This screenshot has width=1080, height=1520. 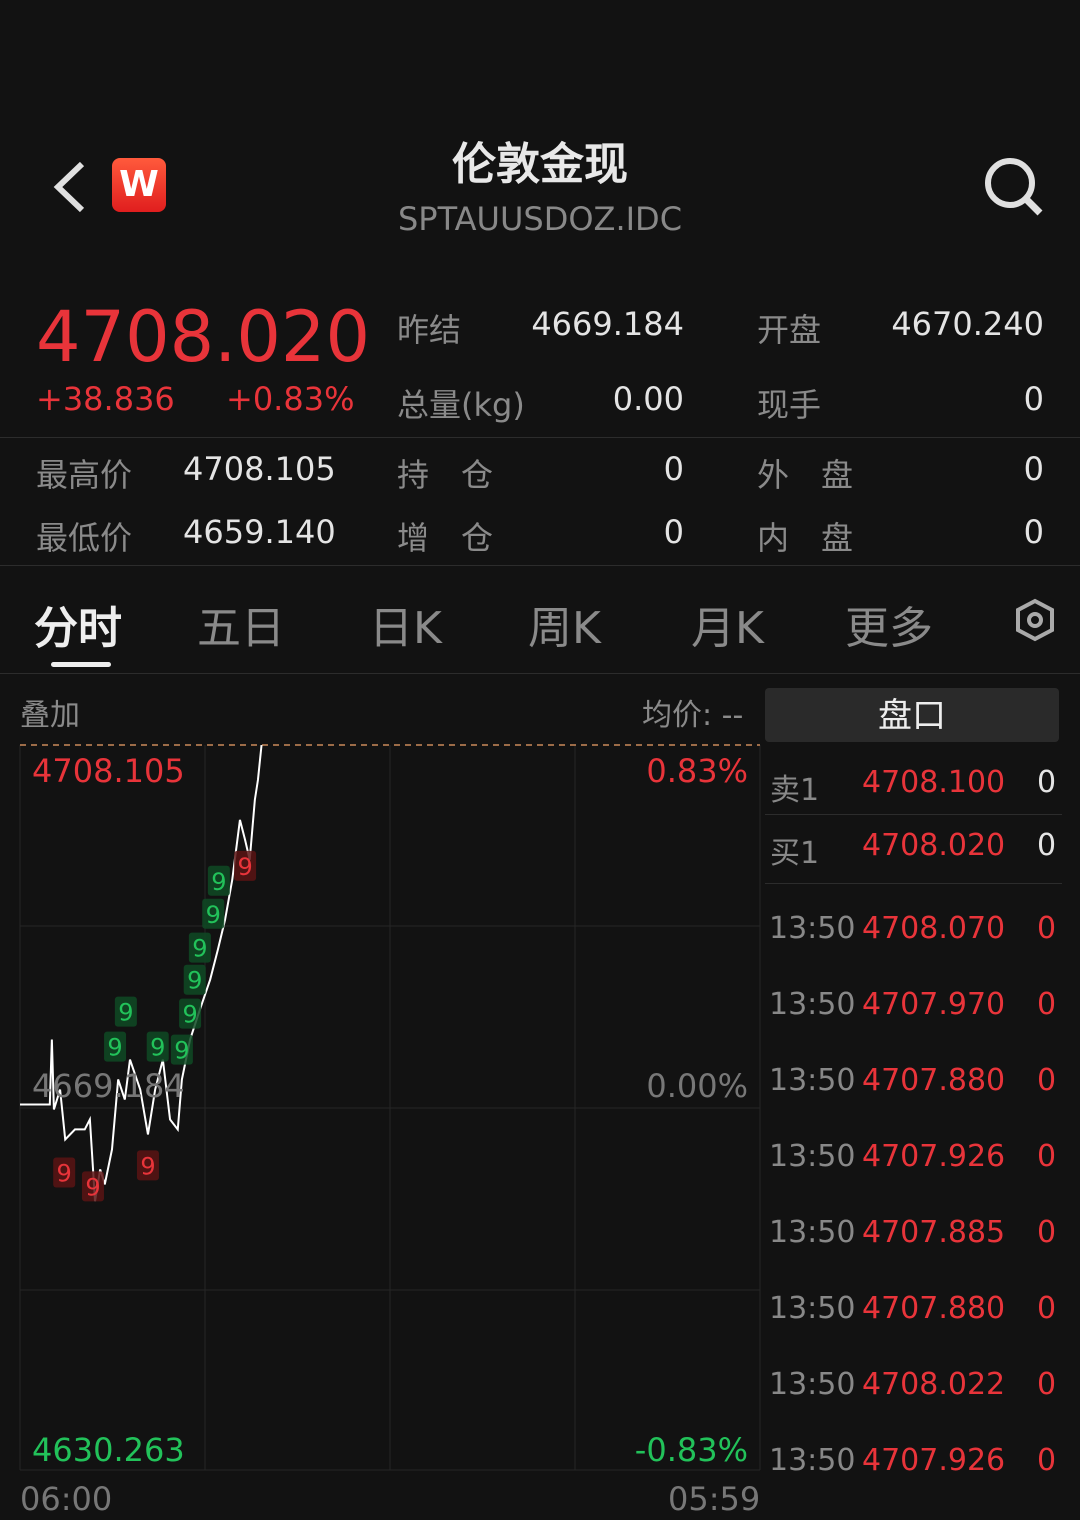 What do you see at coordinates (108, 1086) in the screenshot?
I see `y-label-mid: 4669.184` at bounding box center [108, 1086].